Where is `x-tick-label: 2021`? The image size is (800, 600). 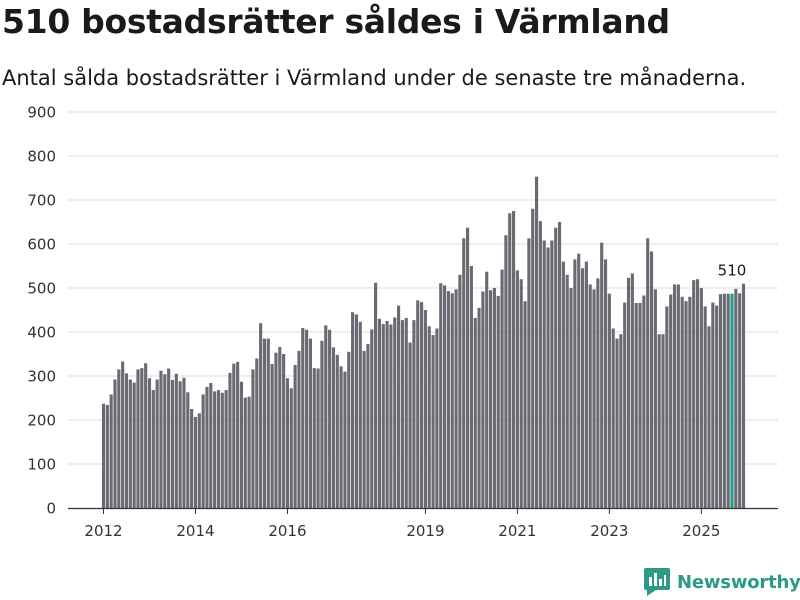
x-tick-label: 2021 is located at coordinates (517, 531).